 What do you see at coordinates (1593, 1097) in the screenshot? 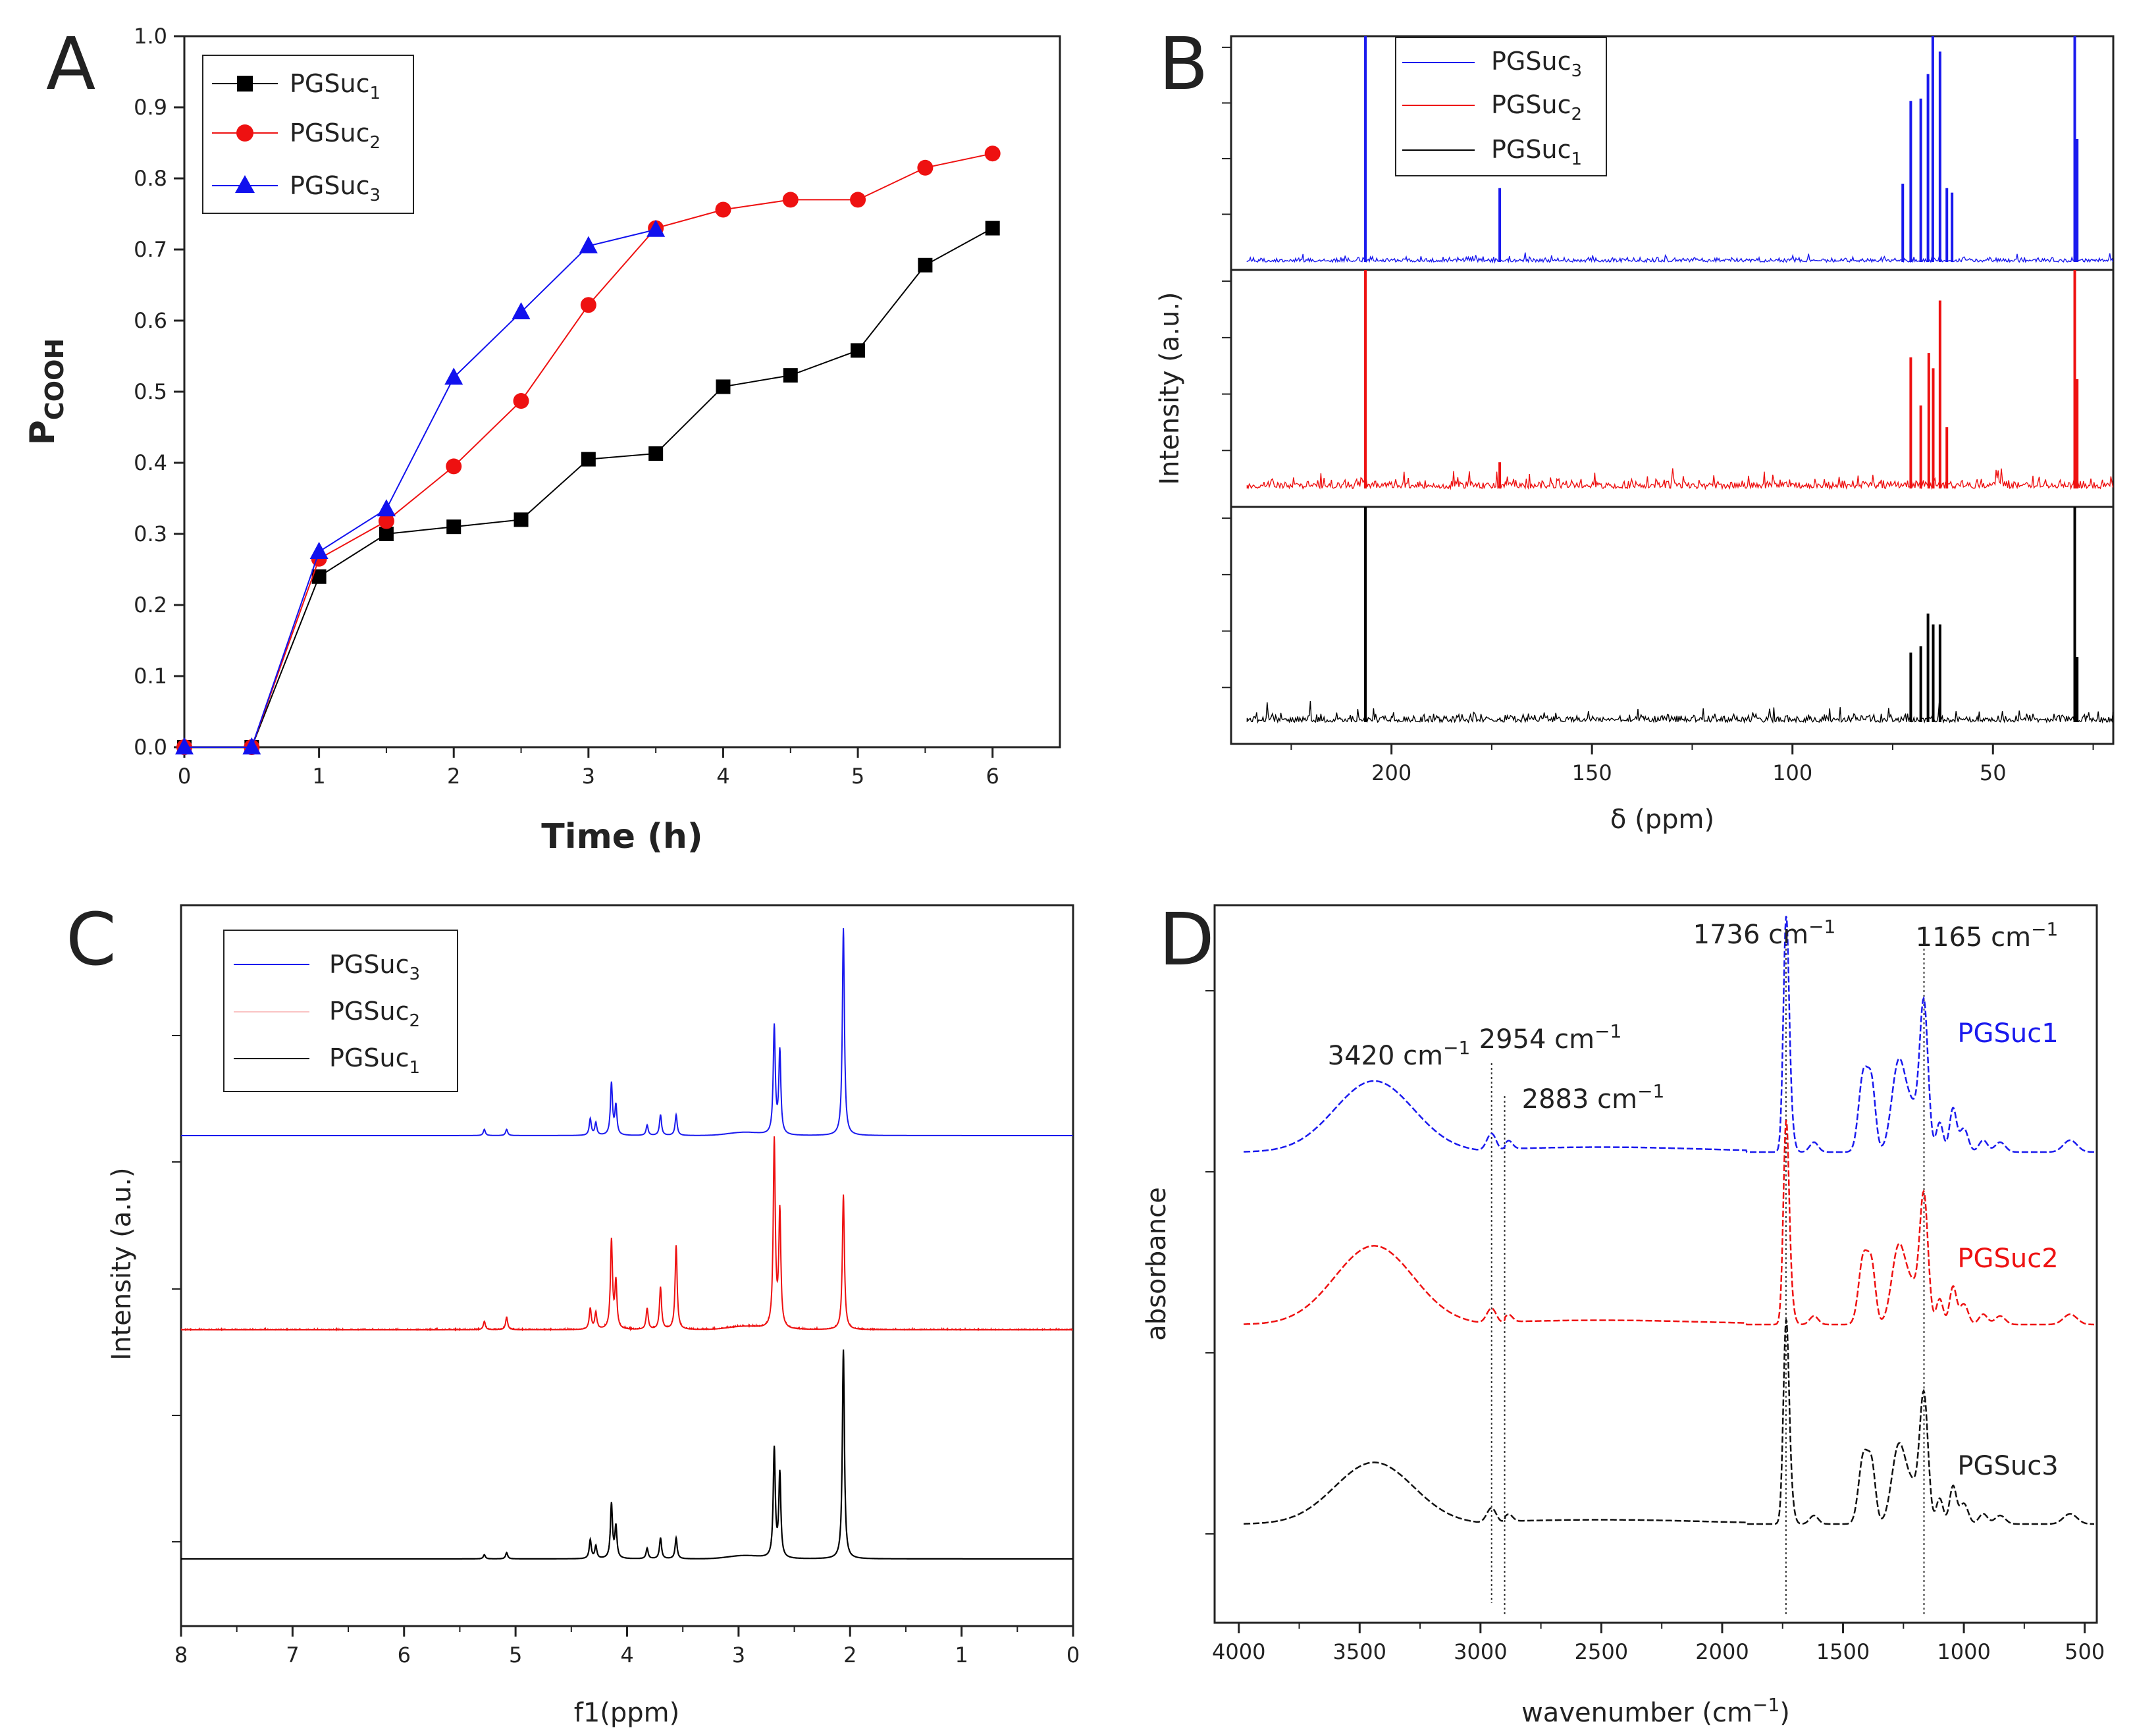
I see `panel-d-annotation-2883: 2883 cm−1` at bounding box center [1593, 1097].